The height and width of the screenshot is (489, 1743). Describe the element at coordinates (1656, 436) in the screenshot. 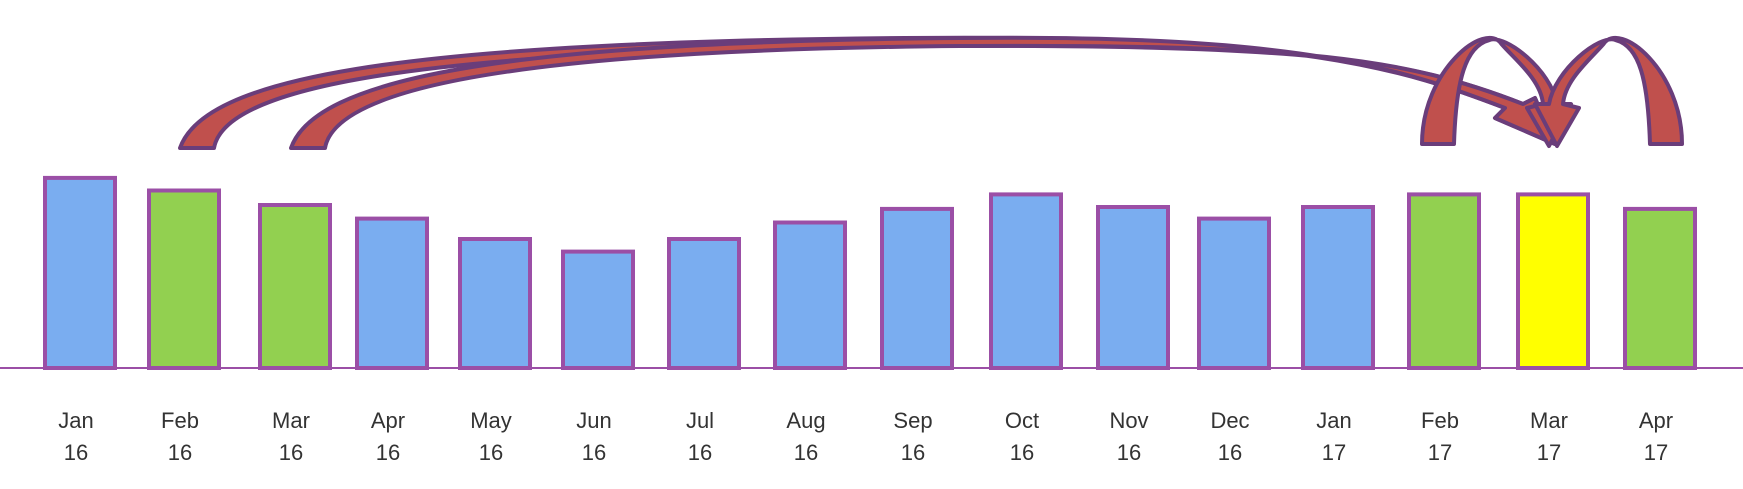

I see `tick-label-apr-17: Apr 17` at that location.